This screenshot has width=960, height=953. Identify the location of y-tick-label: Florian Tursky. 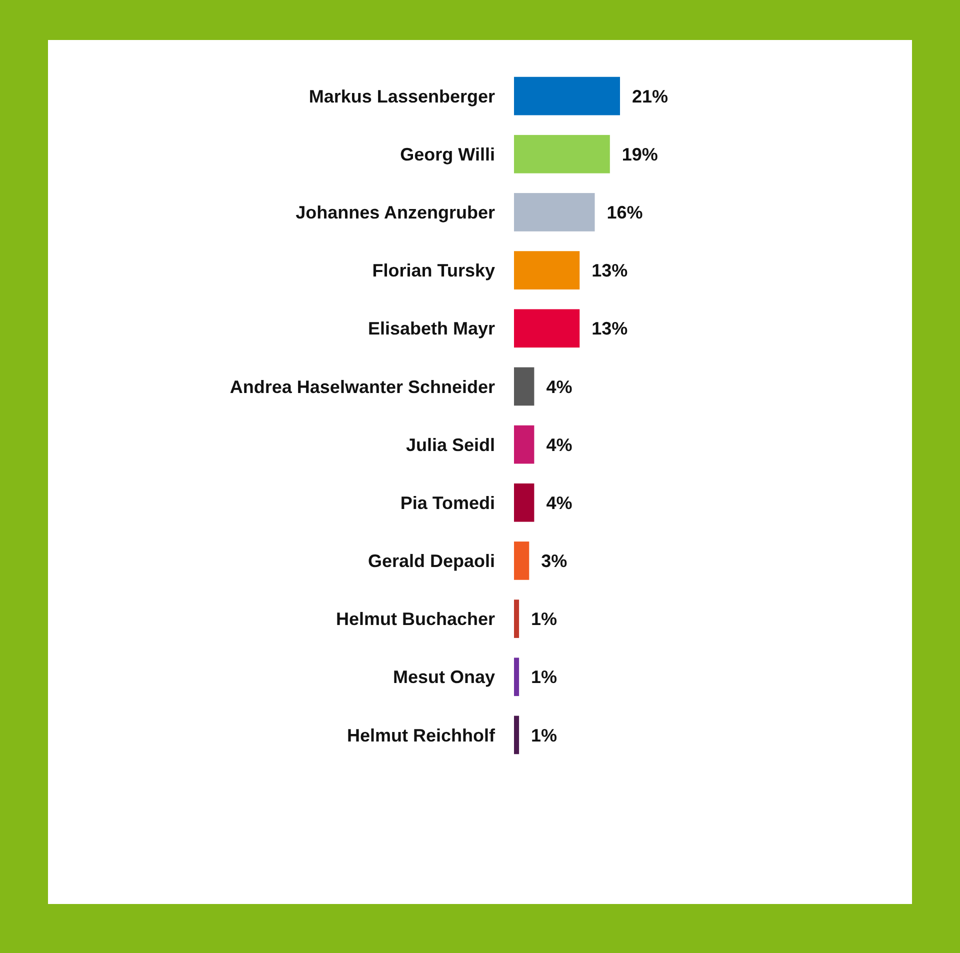
(433, 270).